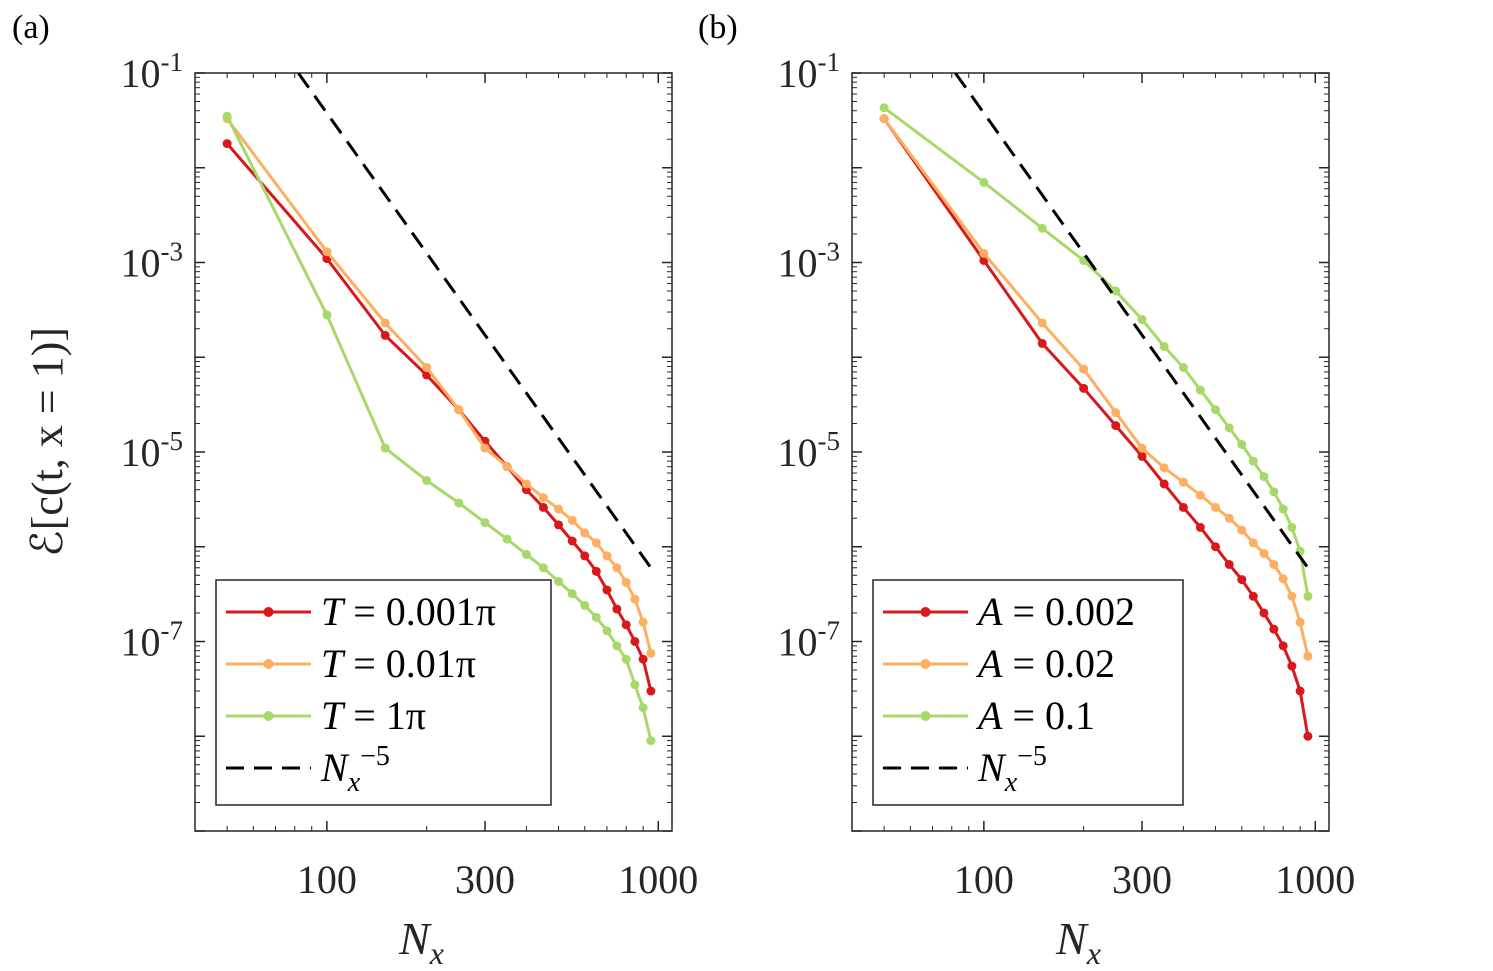  I want to click on y-tick-label: 10⁻³, so click(809, 261).